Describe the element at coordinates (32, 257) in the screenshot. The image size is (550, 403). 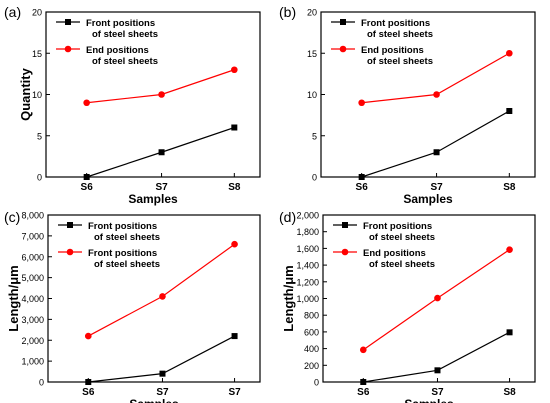
I see `y-tick-label: 6,000` at that location.